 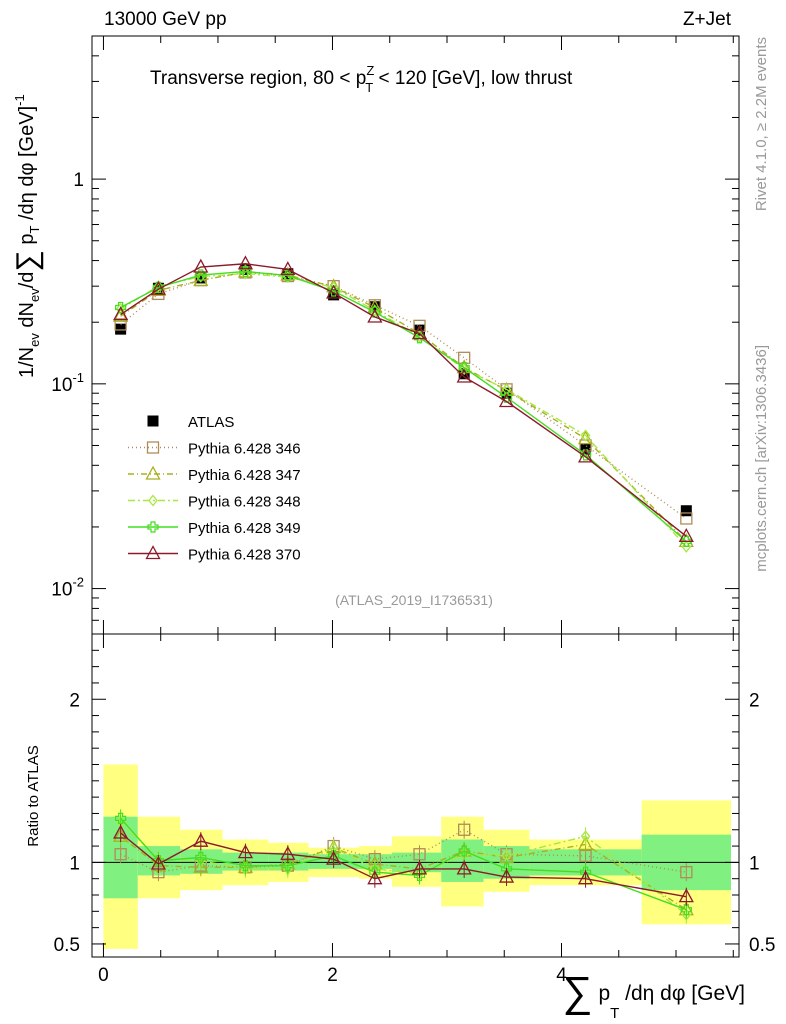 I want to click on ytick-label-0.1-exp: -1, so click(x=78, y=377).